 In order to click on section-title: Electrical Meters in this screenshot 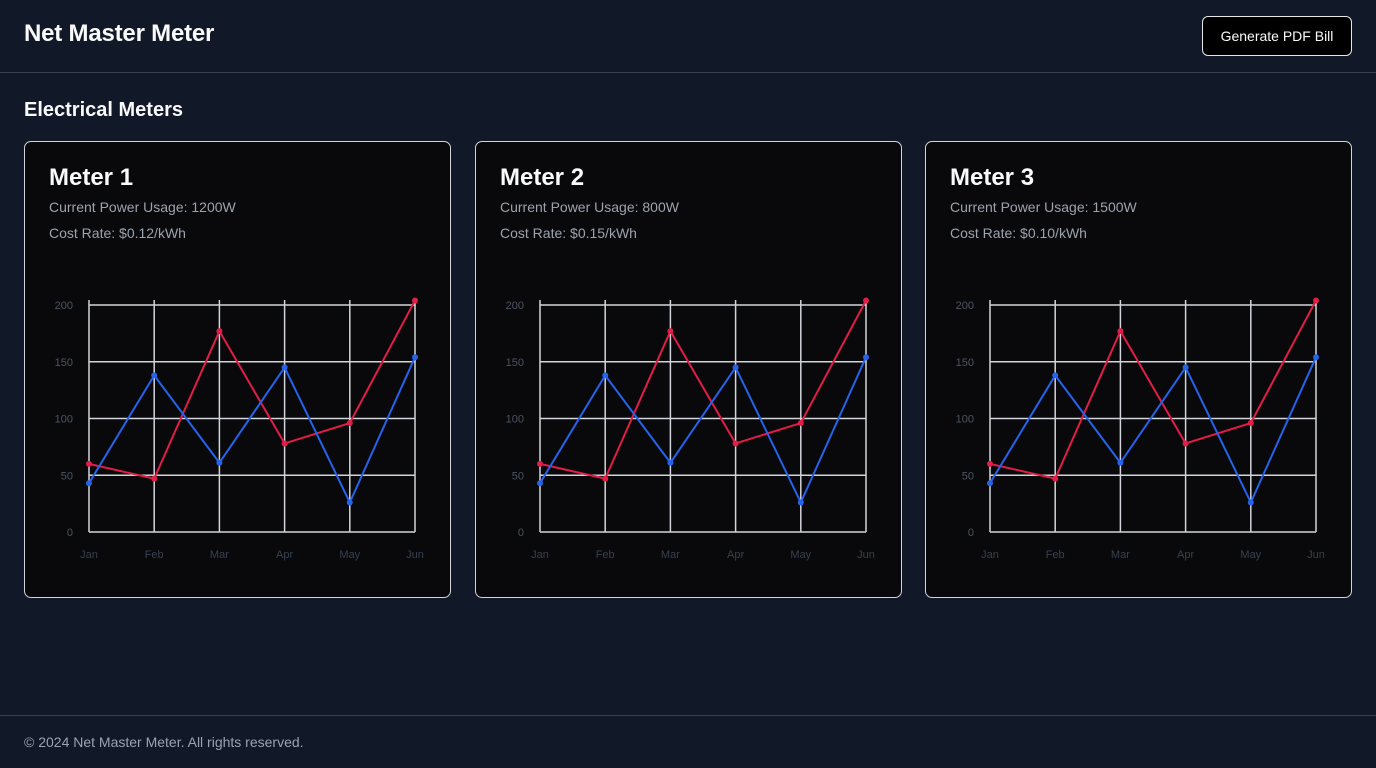, I will do `click(103, 110)`.